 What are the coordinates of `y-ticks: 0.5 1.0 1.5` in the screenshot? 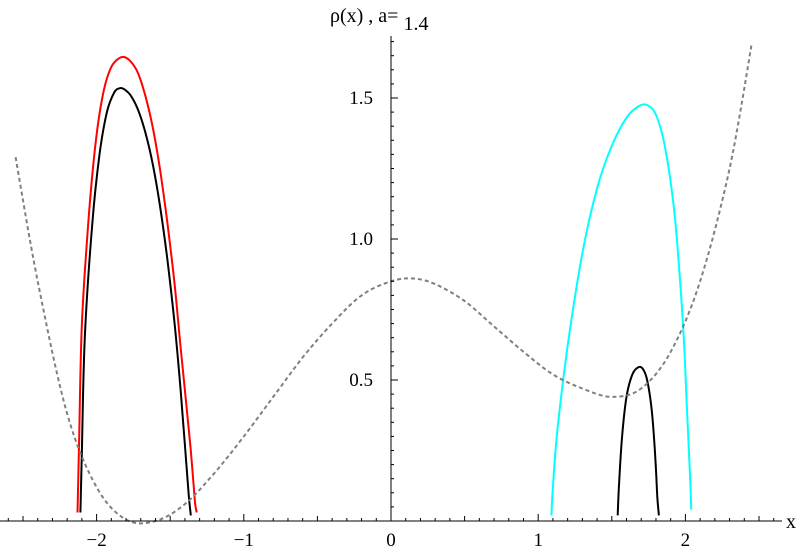 It's located at (373, 274).